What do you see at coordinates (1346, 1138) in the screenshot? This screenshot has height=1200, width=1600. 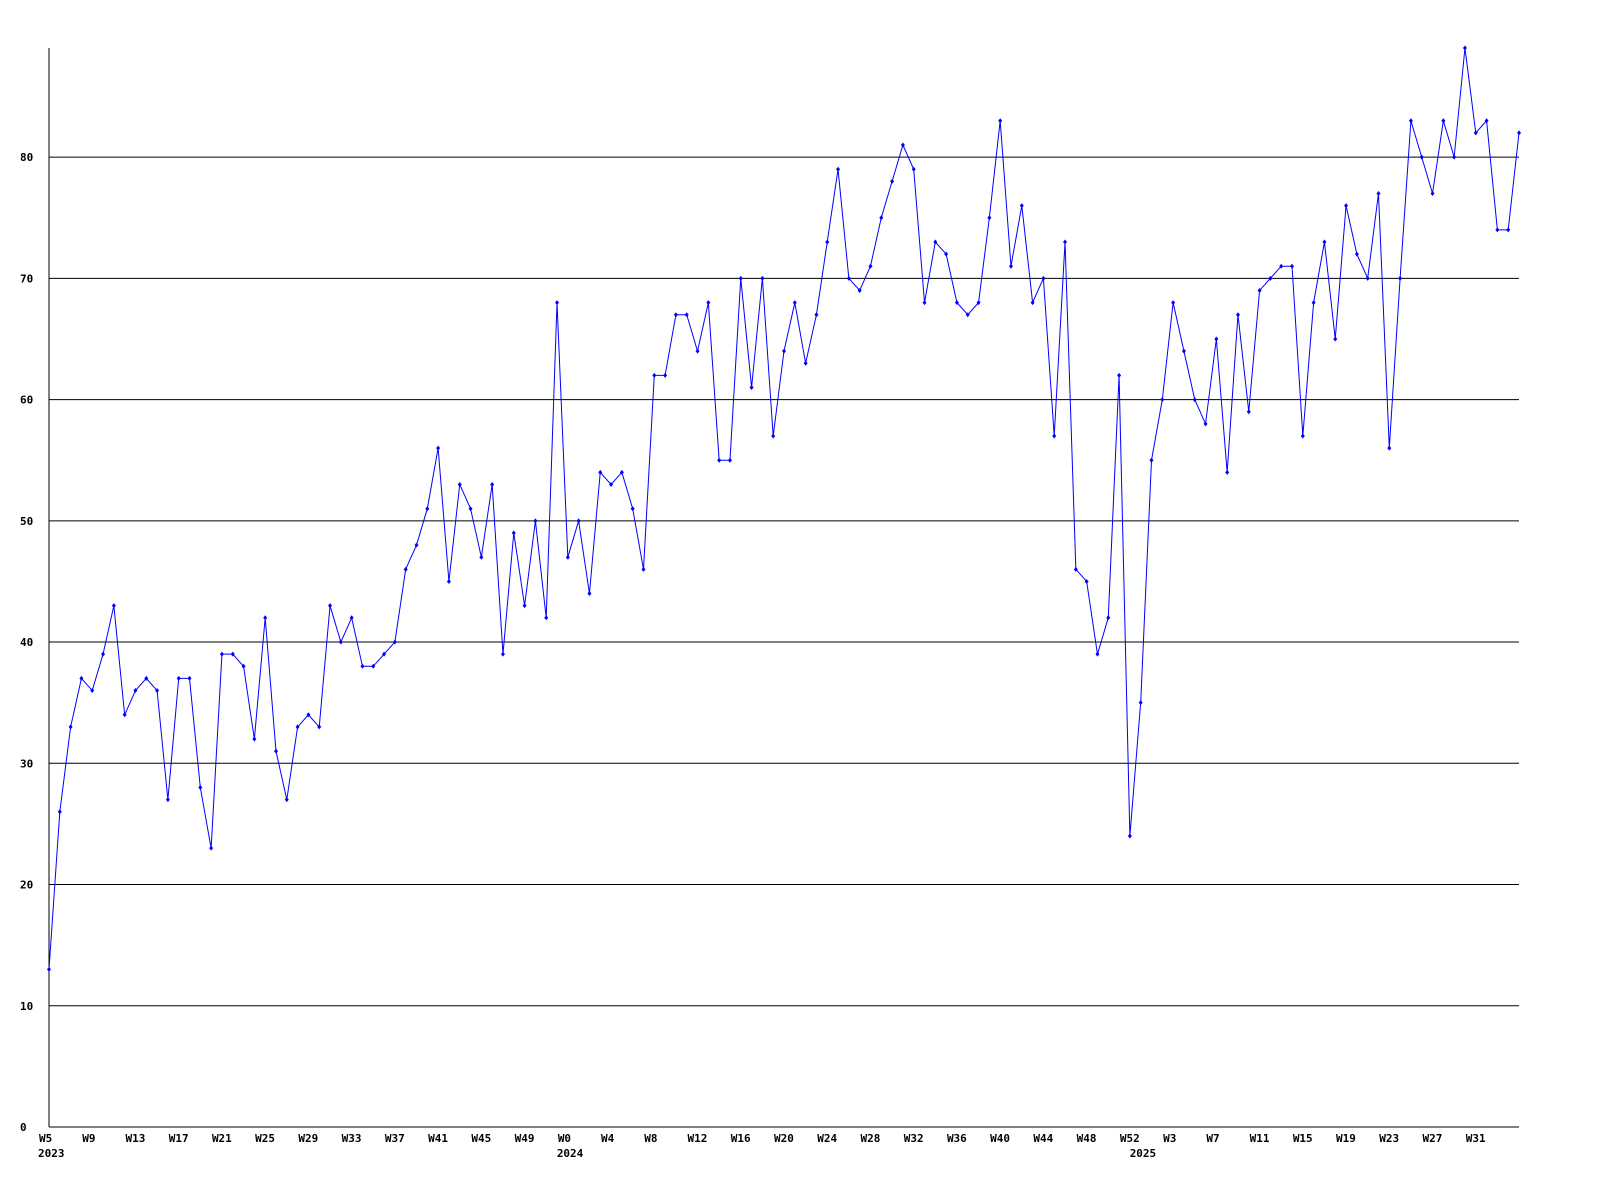 I see `x-tick-label: W19` at bounding box center [1346, 1138].